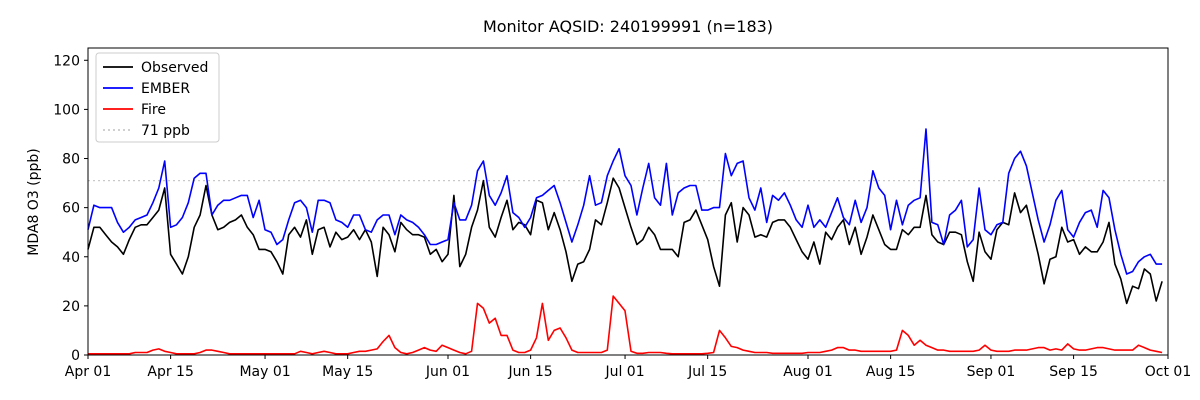 This screenshot has width=1200, height=400. What do you see at coordinates (71, 160) in the screenshot?
I see `y-tick-label: 80` at bounding box center [71, 160].